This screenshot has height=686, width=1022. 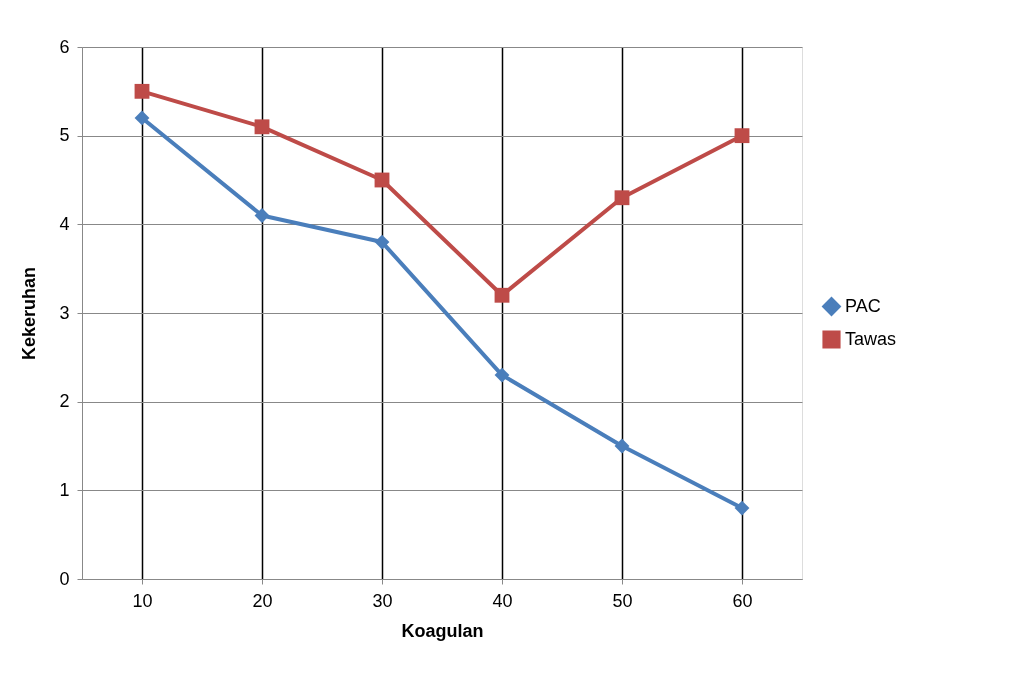 I want to click on x-tick-label: 60, so click(x=742, y=600).